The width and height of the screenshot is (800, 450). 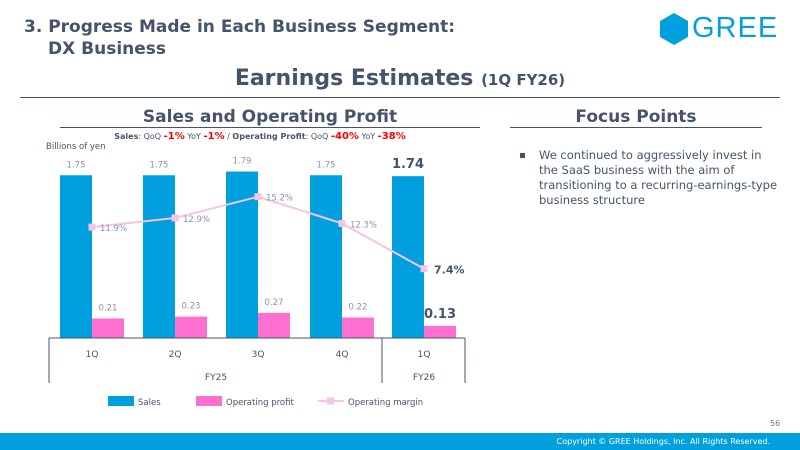 What do you see at coordinates (449, 270) in the screenshot?
I see `margin-label: 7.4%` at bounding box center [449, 270].